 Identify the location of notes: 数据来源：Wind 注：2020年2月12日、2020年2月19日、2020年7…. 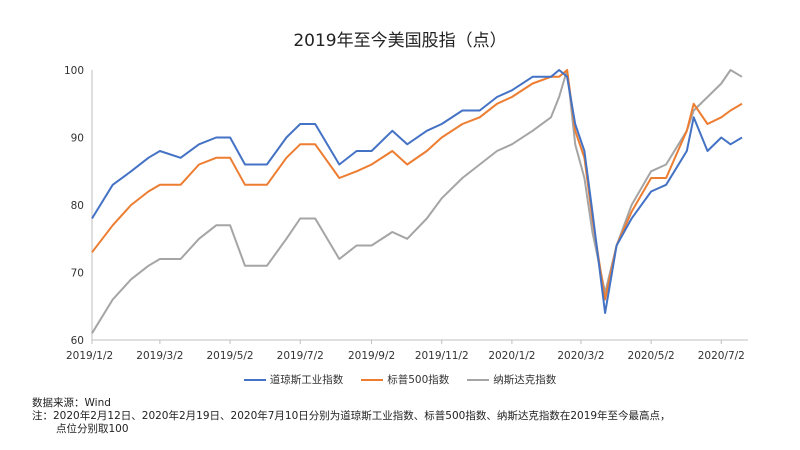
(351, 416).